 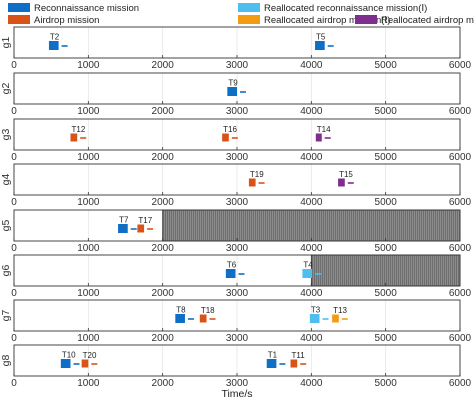 What do you see at coordinates (271, 363) in the screenshot?
I see `task-bar-t1` at bounding box center [271, 363].